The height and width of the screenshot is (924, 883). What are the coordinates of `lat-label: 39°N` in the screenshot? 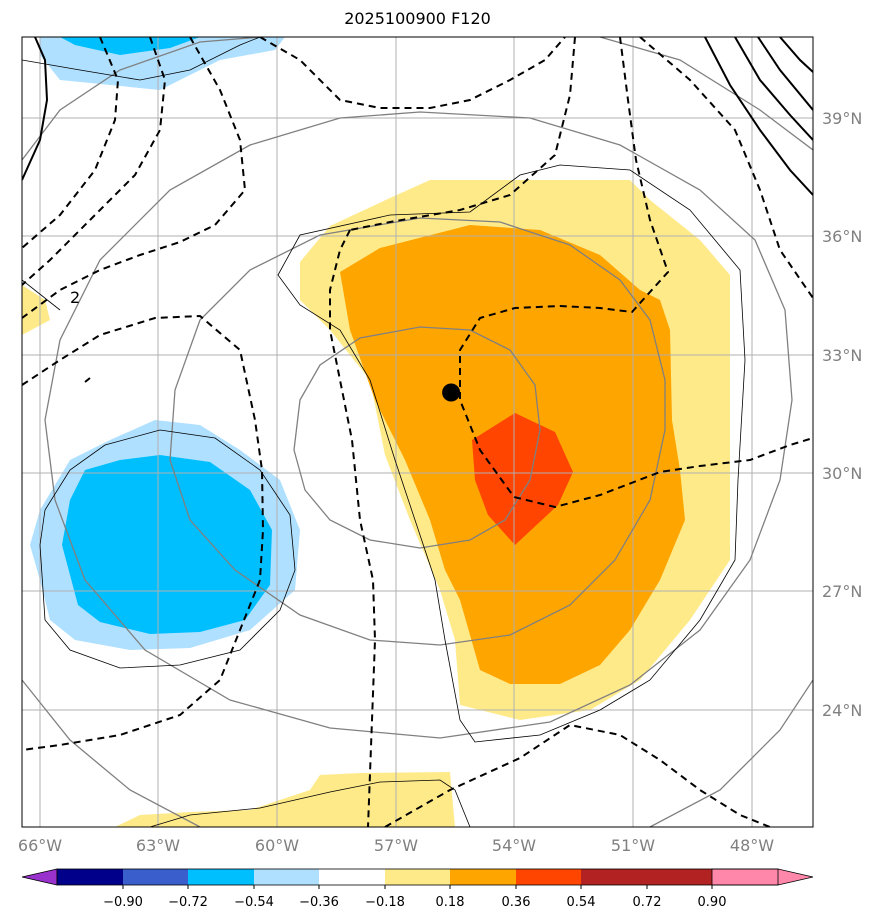 It's located at (842, 118).